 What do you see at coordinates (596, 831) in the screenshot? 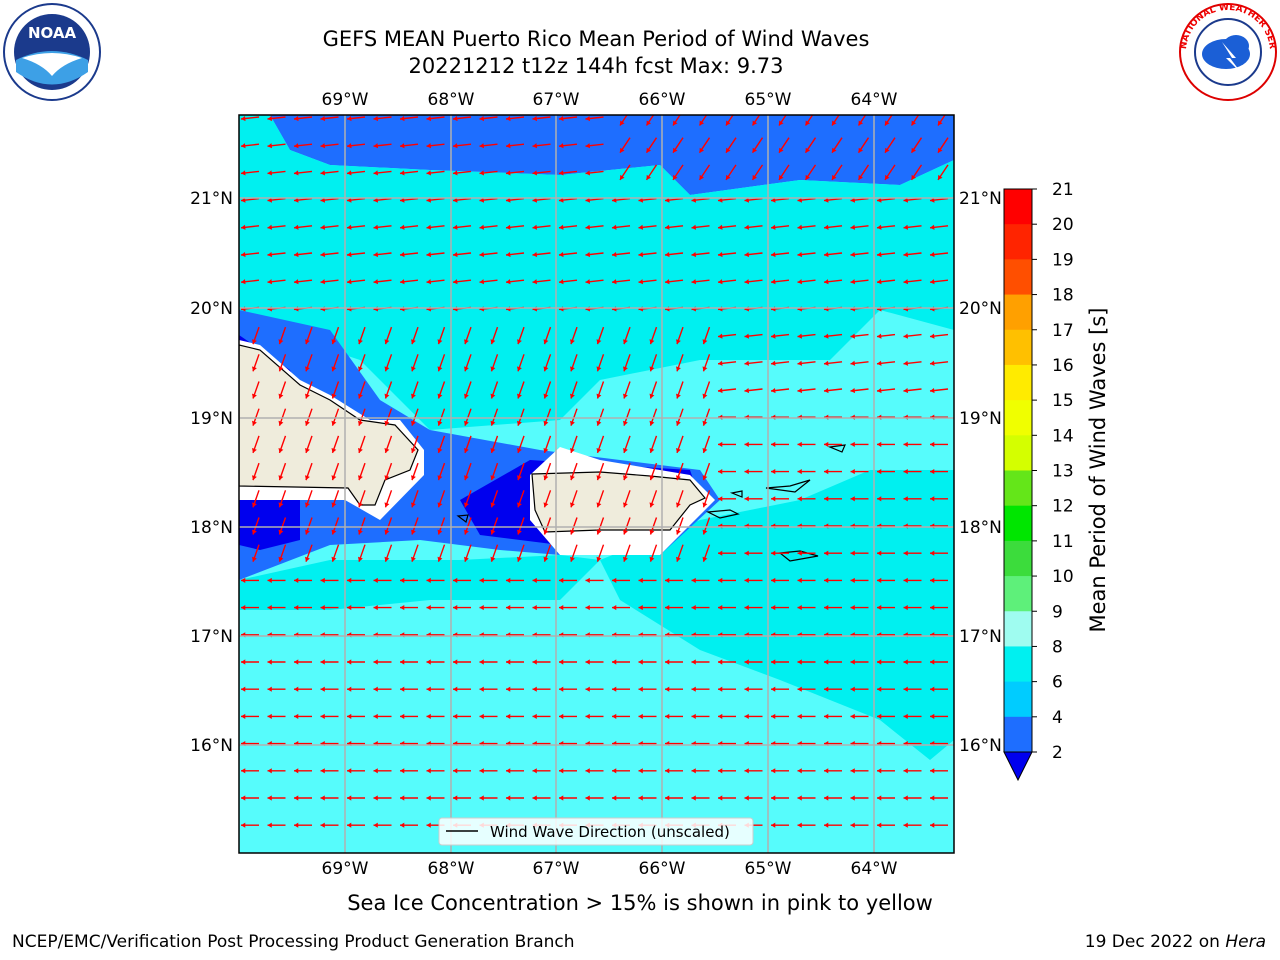
I see `map-legend: Wind Wave Direction (unscaled)` at bounding box center [596, 831].